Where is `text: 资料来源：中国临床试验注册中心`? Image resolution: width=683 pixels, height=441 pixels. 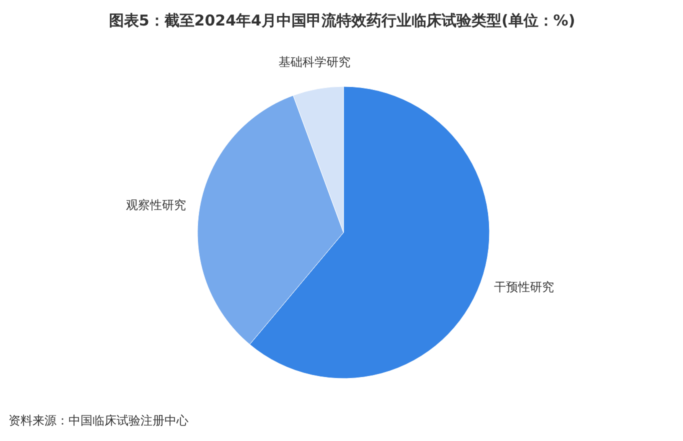
text: 资料来源：中国临床试验注册中心 is located at coordinates (98, 421).